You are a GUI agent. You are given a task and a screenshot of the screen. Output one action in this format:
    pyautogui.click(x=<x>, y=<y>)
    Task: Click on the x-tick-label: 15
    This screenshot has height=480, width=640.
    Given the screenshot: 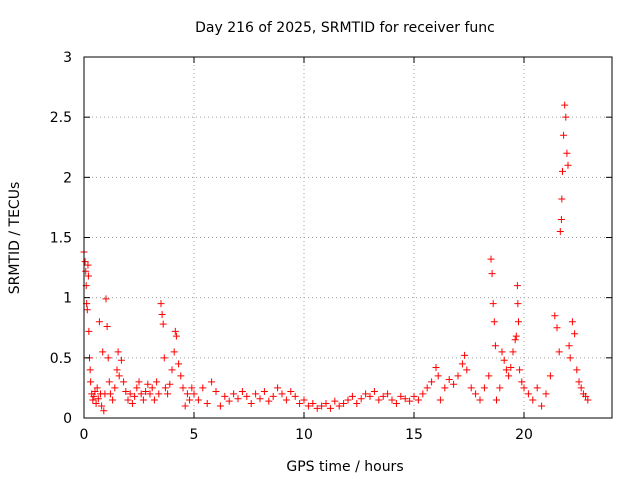 What is the action you would take?
    pyautogui.click(x=414, y=435)
    